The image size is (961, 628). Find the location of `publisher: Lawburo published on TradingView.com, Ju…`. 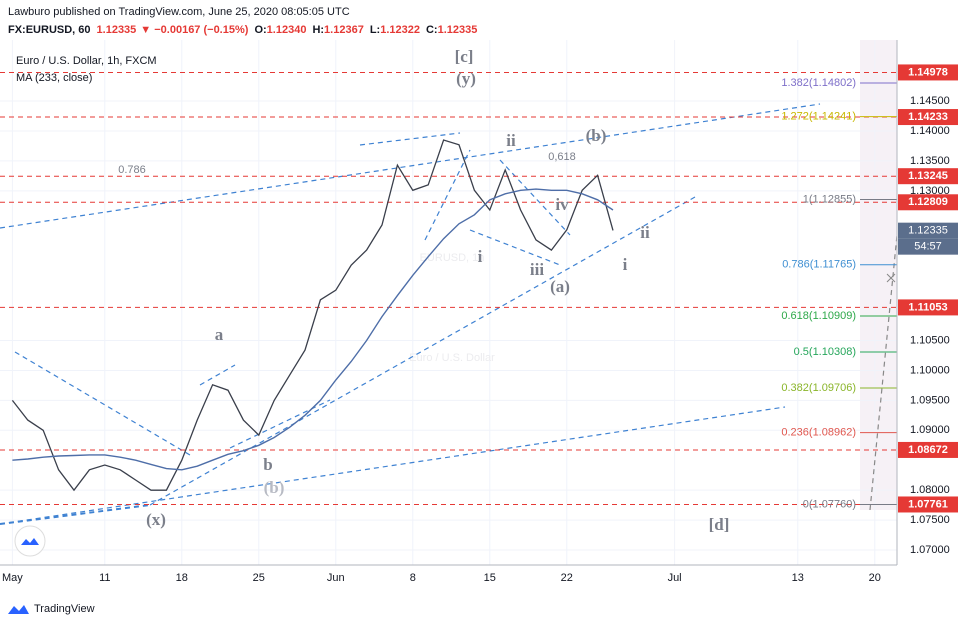

publisher: Lawburo published on TradingView.com, Ju… is located at coordinates (179, 12).